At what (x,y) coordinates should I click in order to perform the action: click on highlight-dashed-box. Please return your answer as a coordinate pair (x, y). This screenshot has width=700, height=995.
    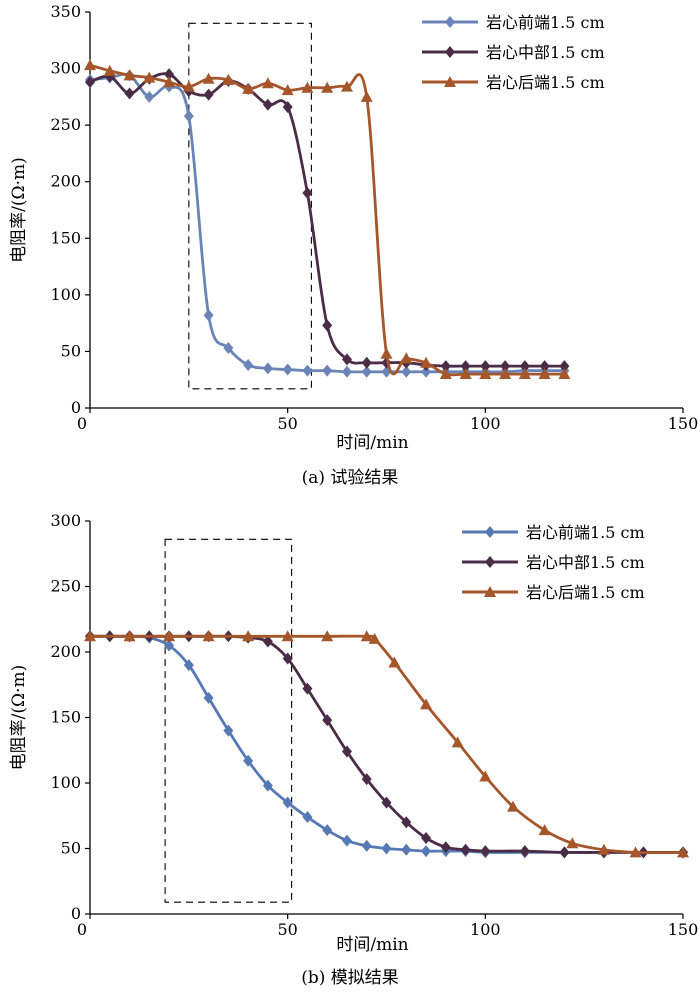
    Looking at the image, I should click on (250, 206).